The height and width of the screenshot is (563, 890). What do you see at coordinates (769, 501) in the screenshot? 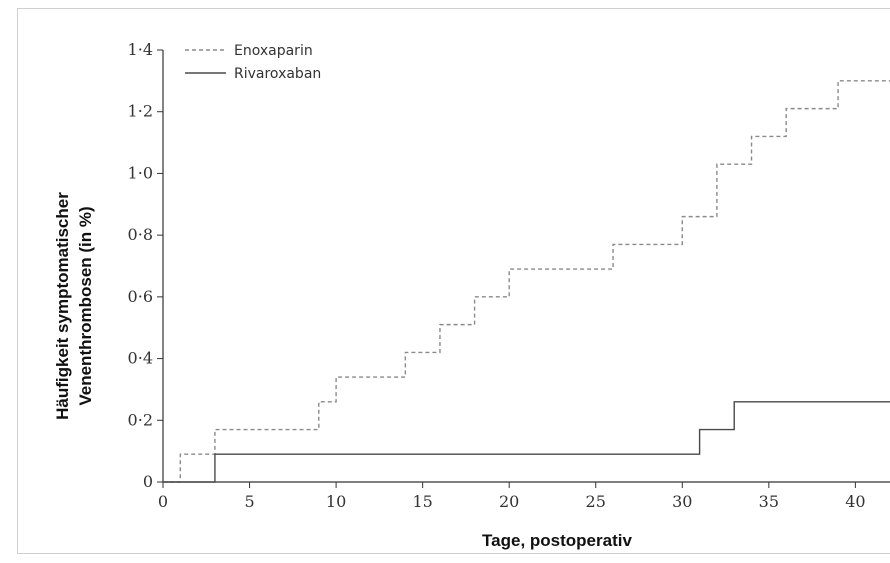
I see `x-tick-label: 35` at bounding box center [769, 501].